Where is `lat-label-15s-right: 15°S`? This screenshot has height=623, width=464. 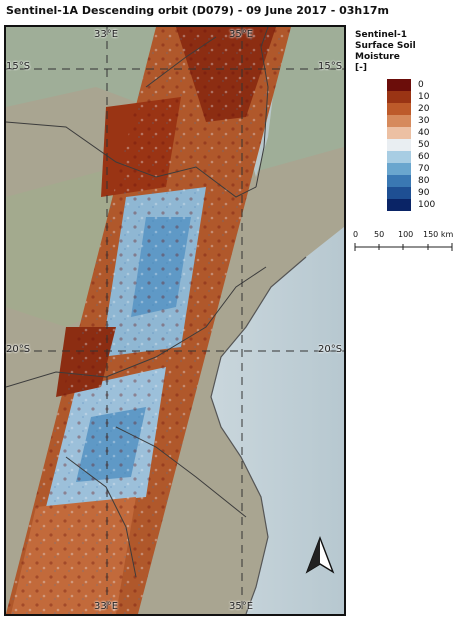
lat-label-15s-right: 15°S is located at coordinates (330, 66).